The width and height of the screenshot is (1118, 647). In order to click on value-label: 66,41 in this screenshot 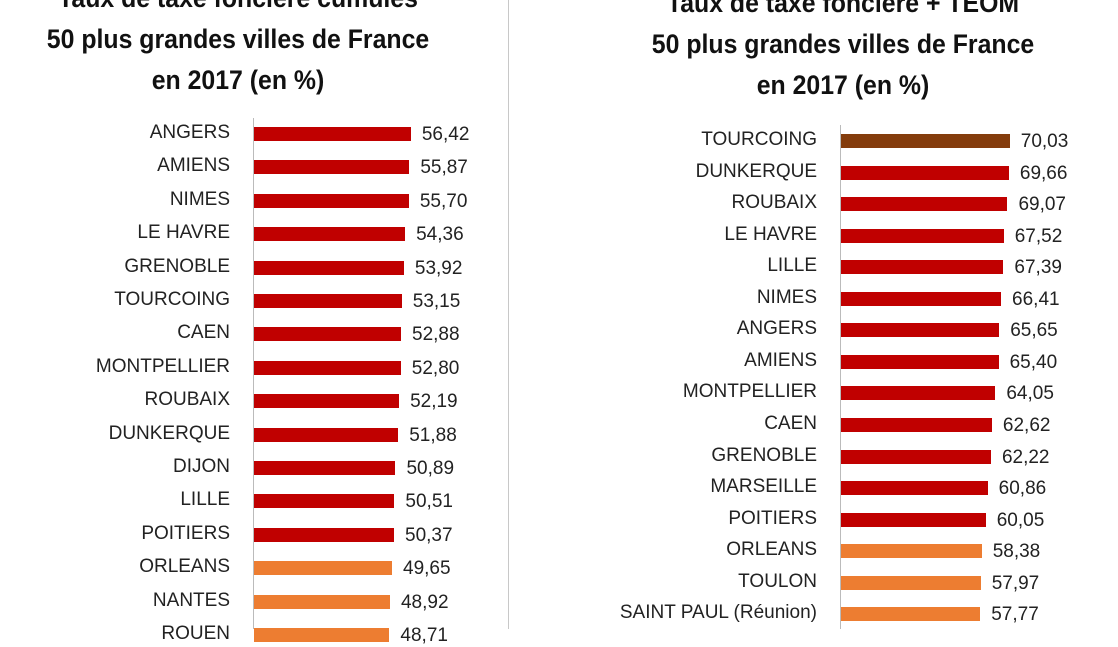, I will do `click(1036, 299)`.